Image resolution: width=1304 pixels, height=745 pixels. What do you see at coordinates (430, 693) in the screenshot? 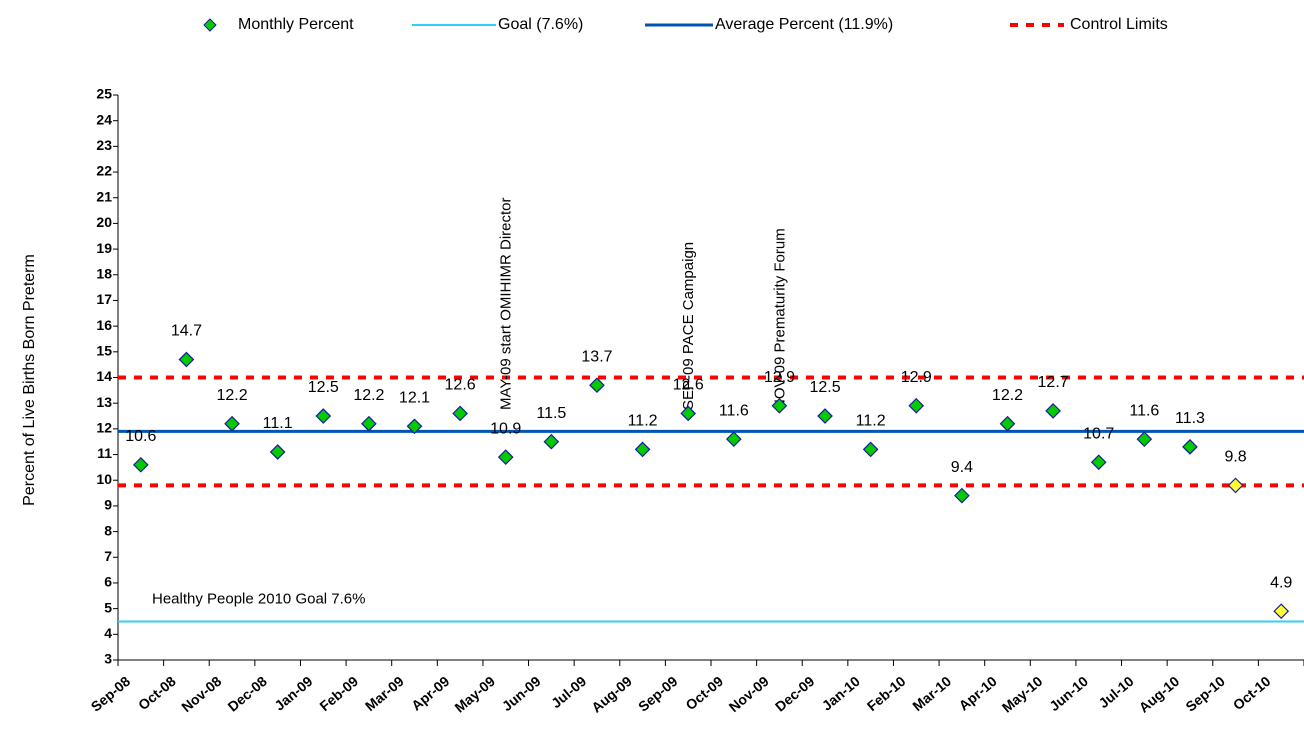
I see `x-tick-label: Apr-09` at bounding box center [430, 693].